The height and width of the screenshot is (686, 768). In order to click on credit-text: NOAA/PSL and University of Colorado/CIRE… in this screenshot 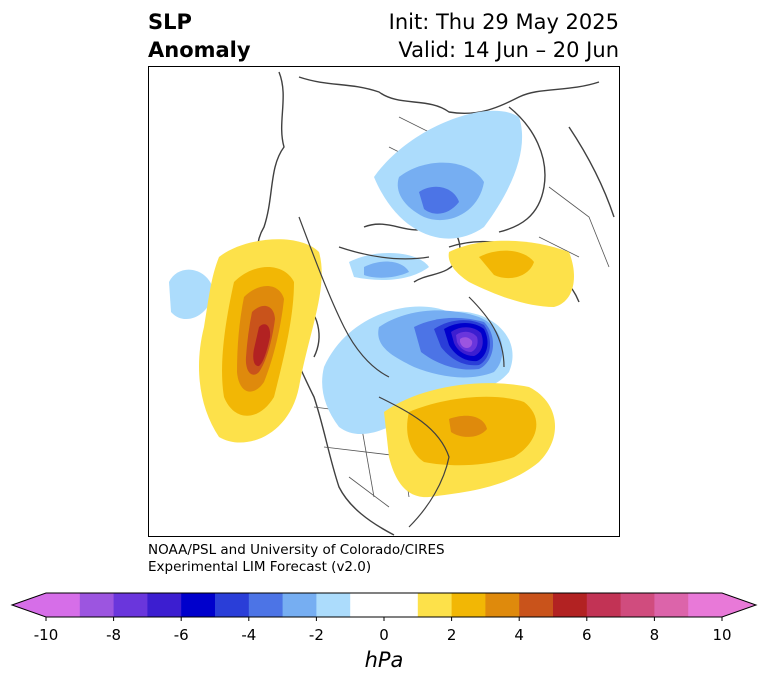, I will do `click(296, 559)`.